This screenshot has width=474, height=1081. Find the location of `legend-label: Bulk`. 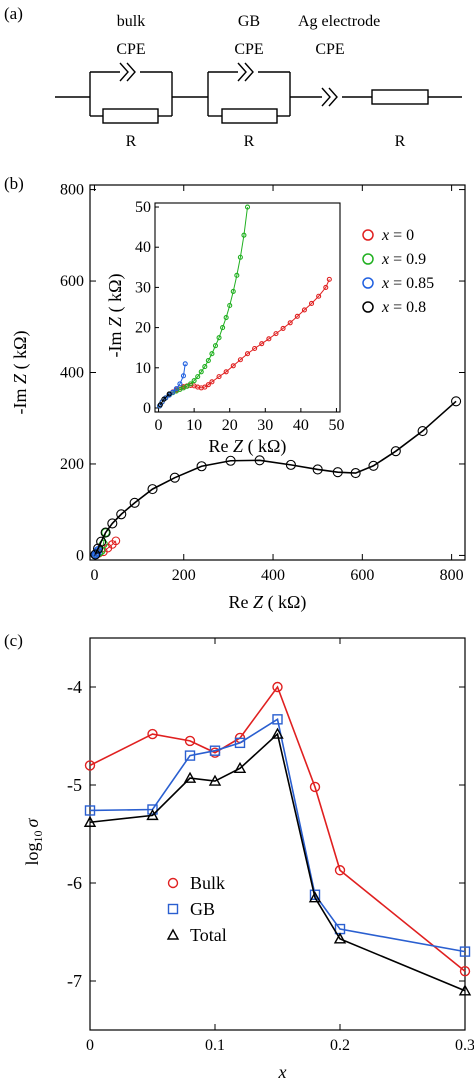

legend-label: Bulk is located at coordinates (207, 883).